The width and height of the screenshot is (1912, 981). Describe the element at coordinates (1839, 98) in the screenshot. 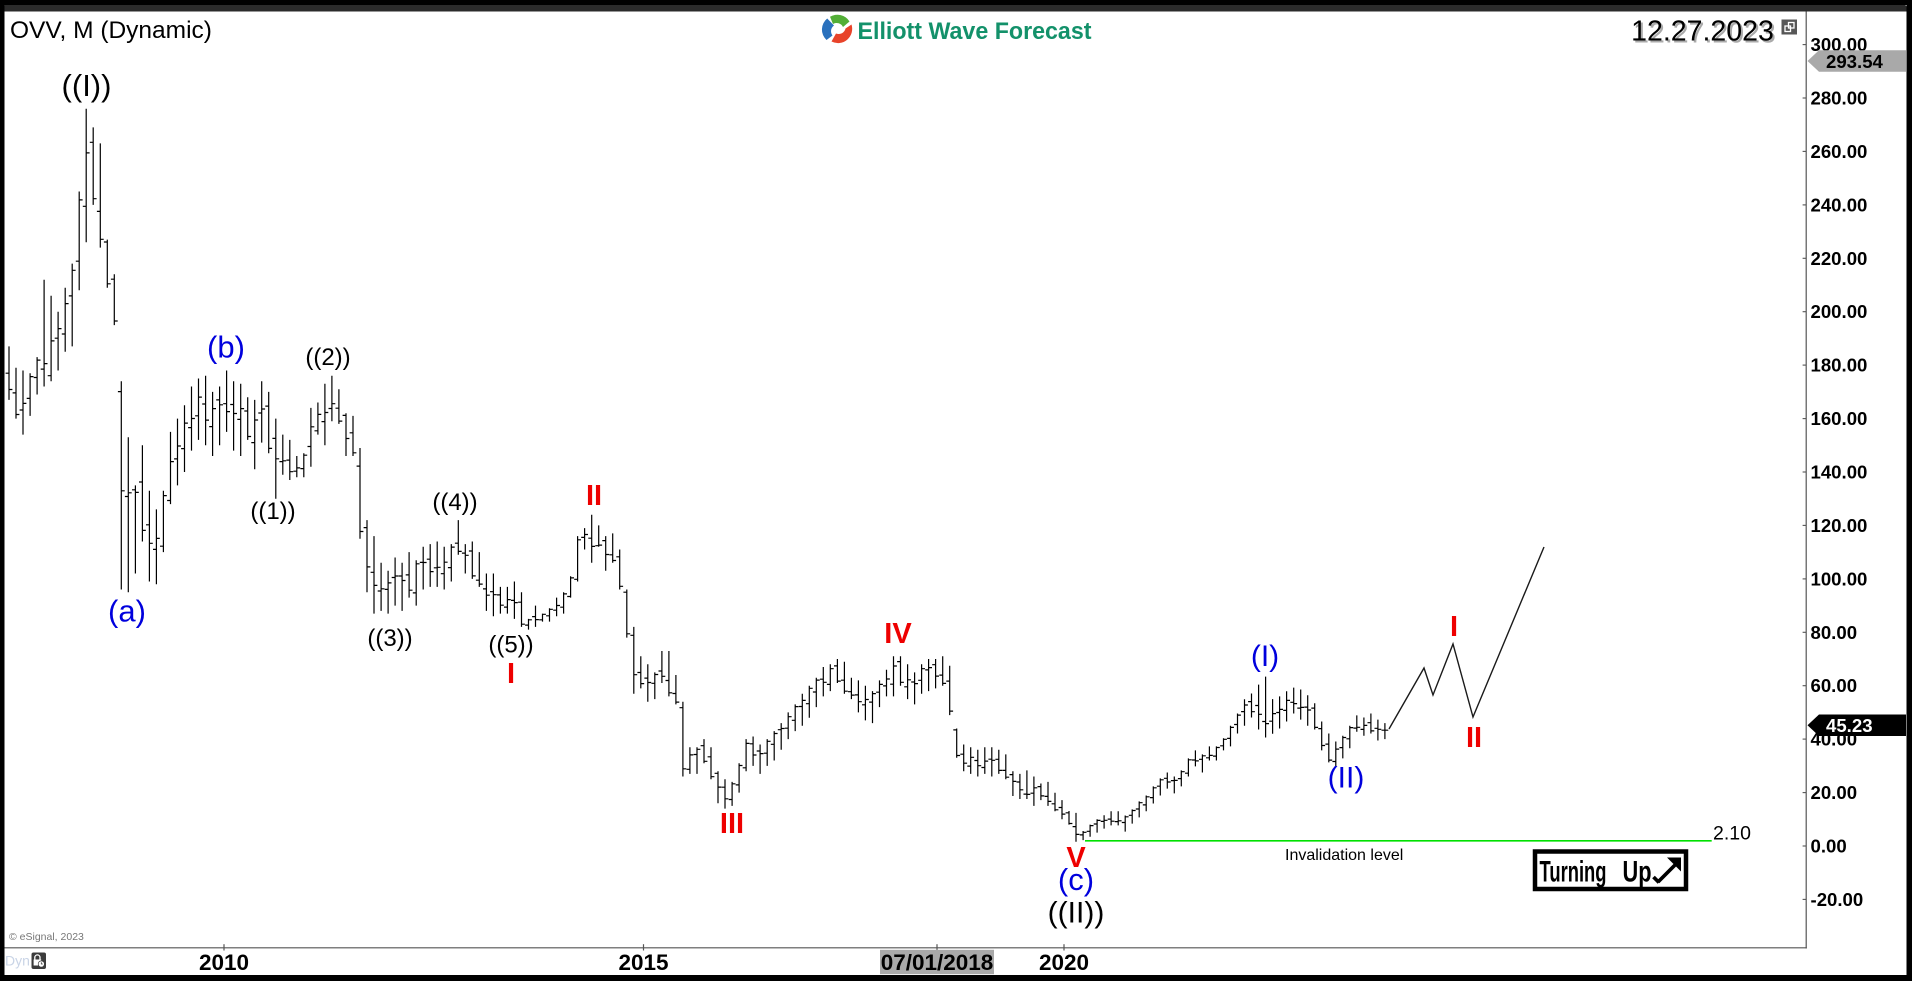

I see `svg-text: 280.00` at that location.